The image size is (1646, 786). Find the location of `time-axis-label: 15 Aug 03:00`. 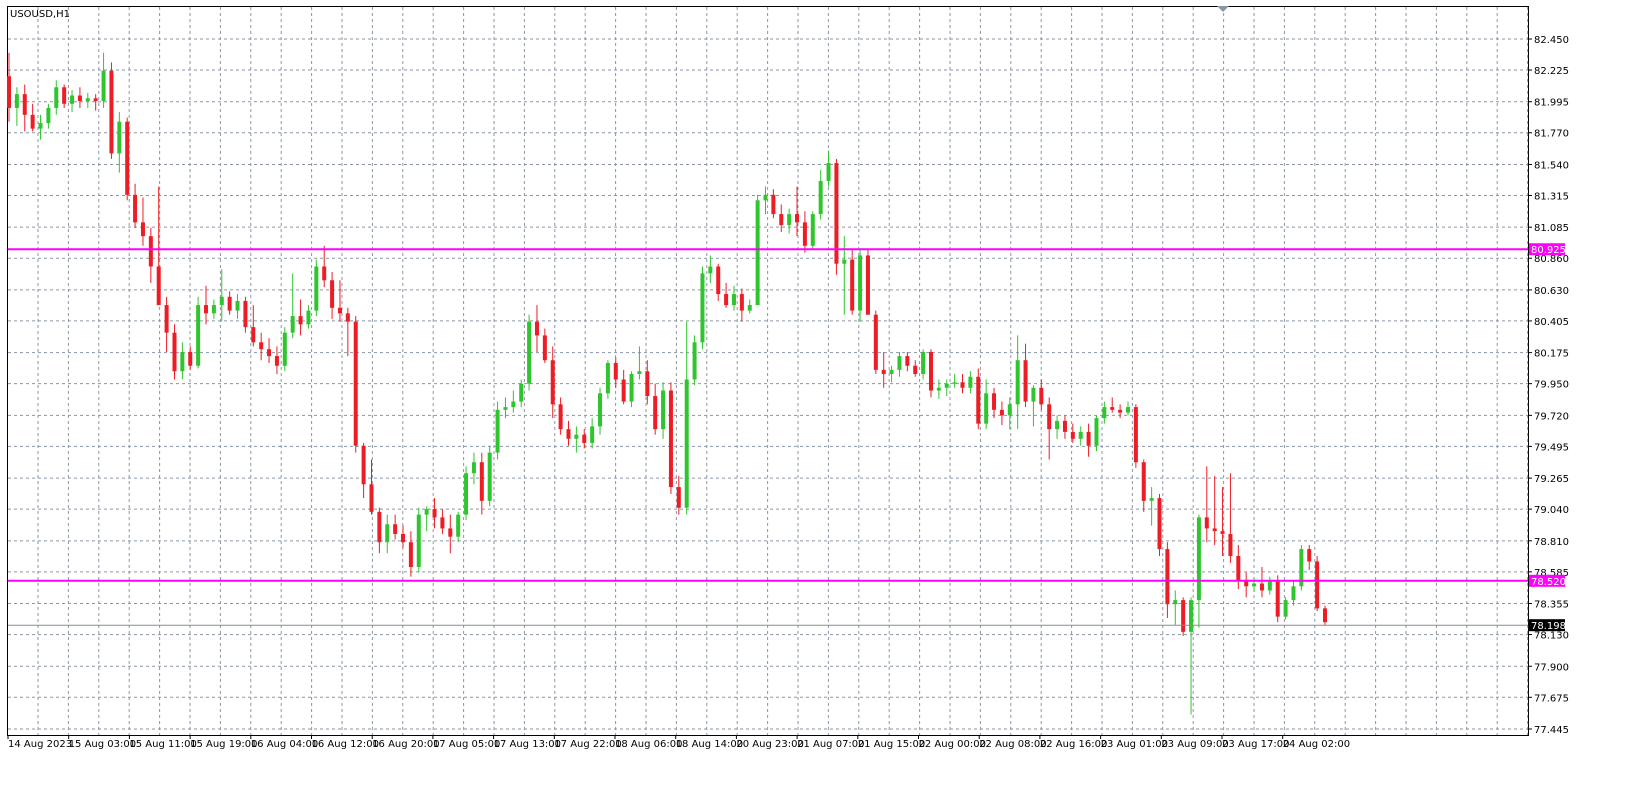

time-axis-label: 15 Aug 03:00 is located at coordinates (102, 744).